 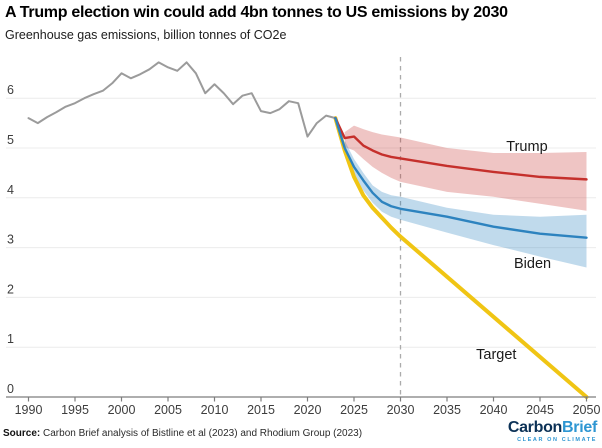 I want to click on source-label: Source:, so click(x=22, y=433).